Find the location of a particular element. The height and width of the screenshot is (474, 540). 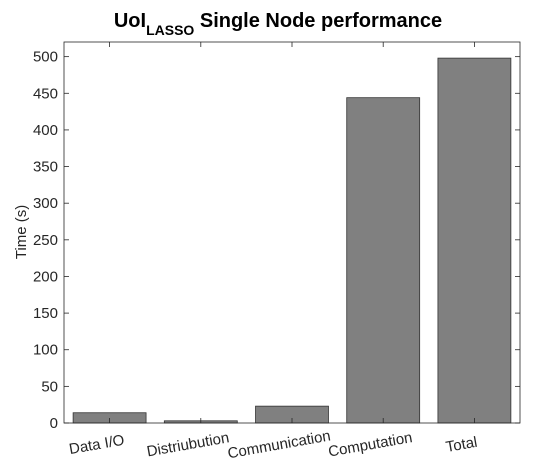

y-tick-label: 100 is located at coordinates (45, 350).